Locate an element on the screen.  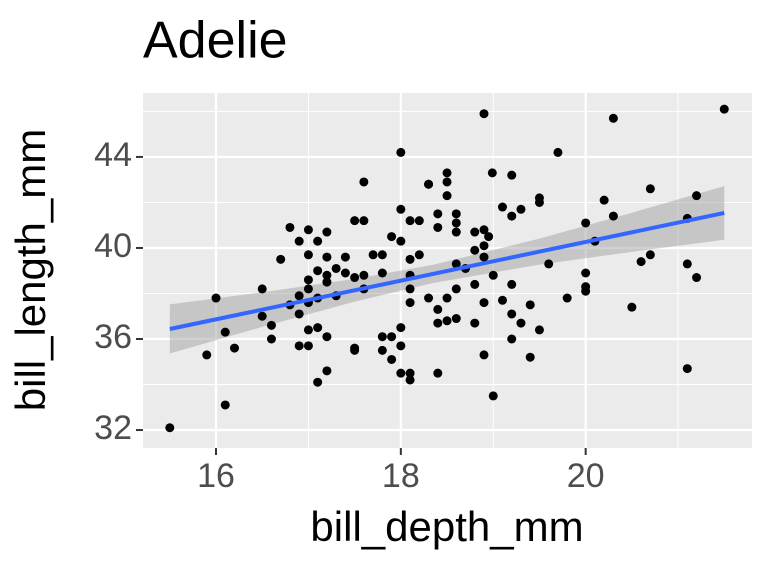
y-tick-label: 32 is located at coordinates (113, 428).